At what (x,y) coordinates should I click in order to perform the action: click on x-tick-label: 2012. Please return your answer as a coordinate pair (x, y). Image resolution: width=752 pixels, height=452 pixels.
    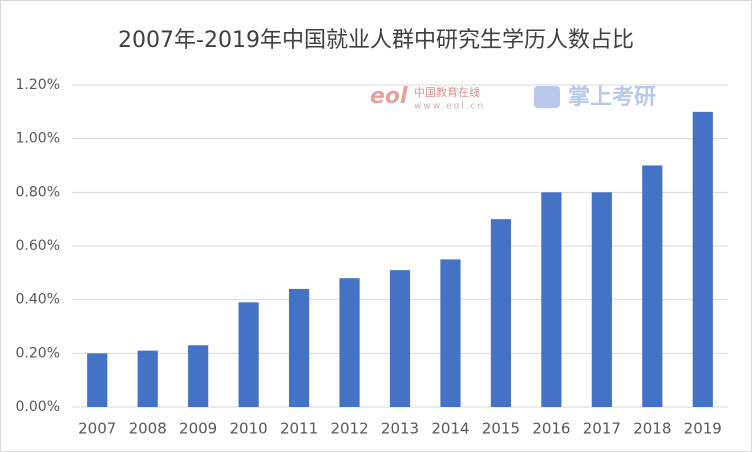
    Looking at the image, I should click on (349, 429).